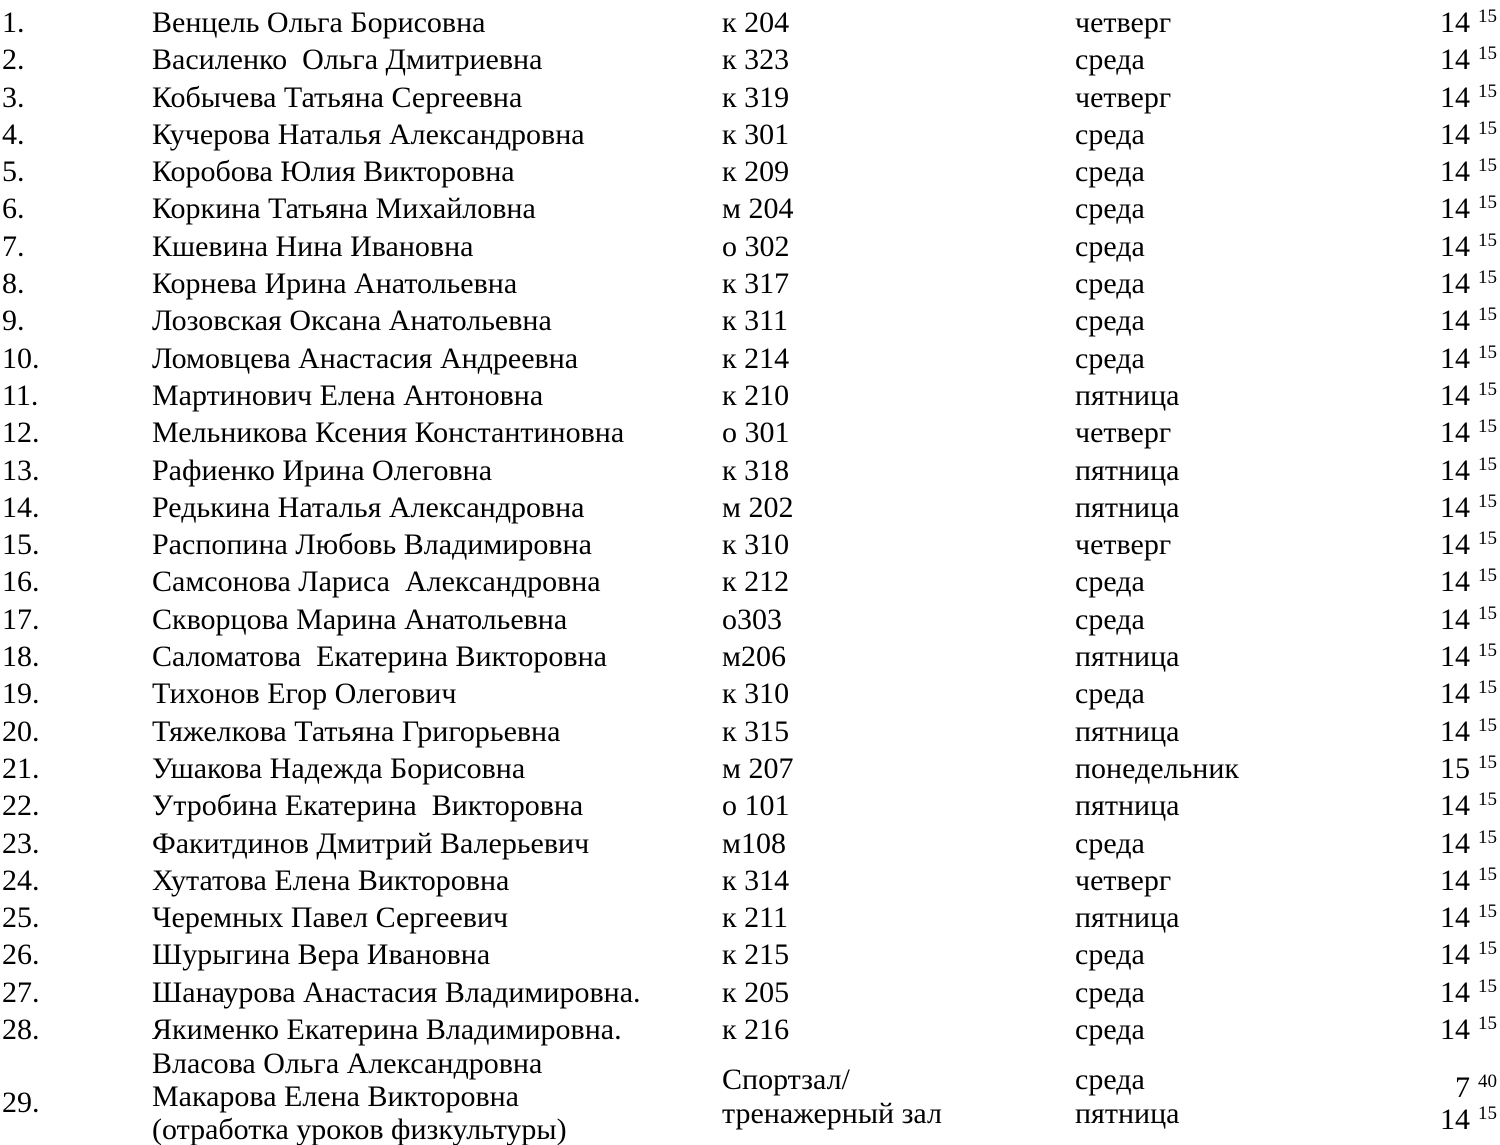 This screenshot has width=1500, height=1145. I want to click on room-number: к 323, so click(756, 60).